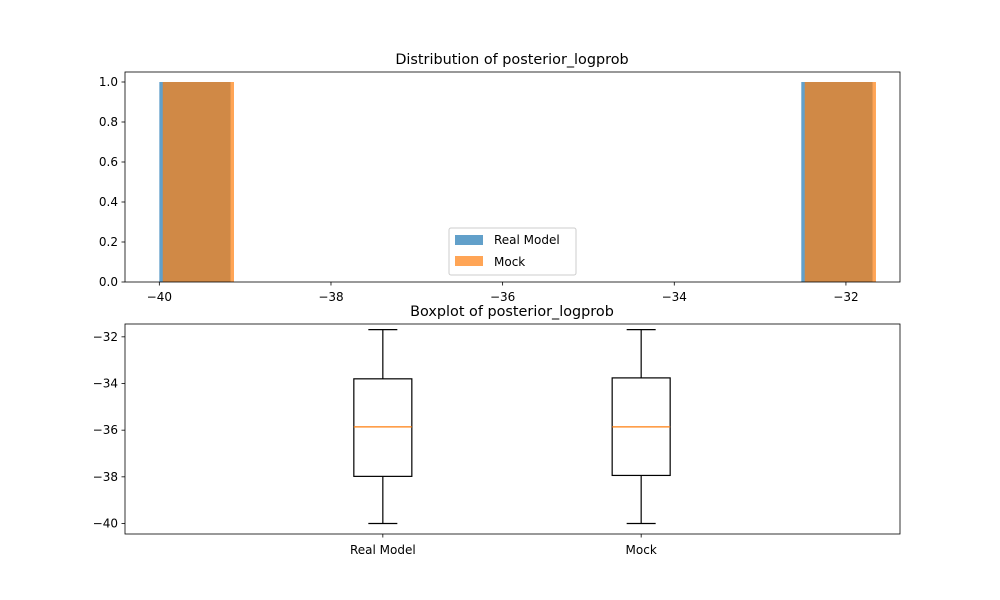  I want to click on boxplot-box-mock, so click(641, 427).